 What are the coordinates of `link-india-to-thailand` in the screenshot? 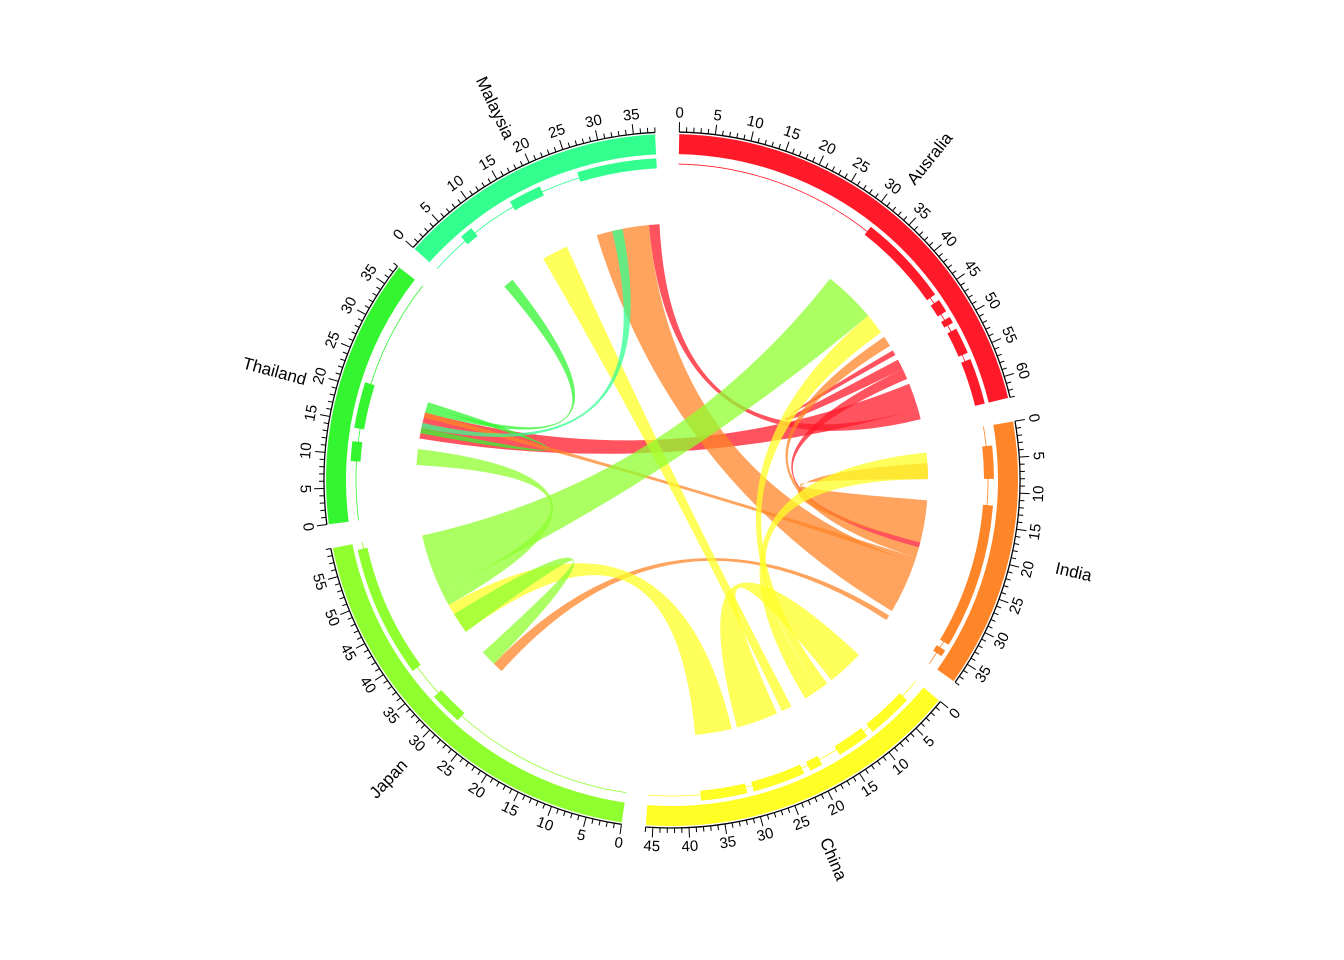 It's located at (669, 487).